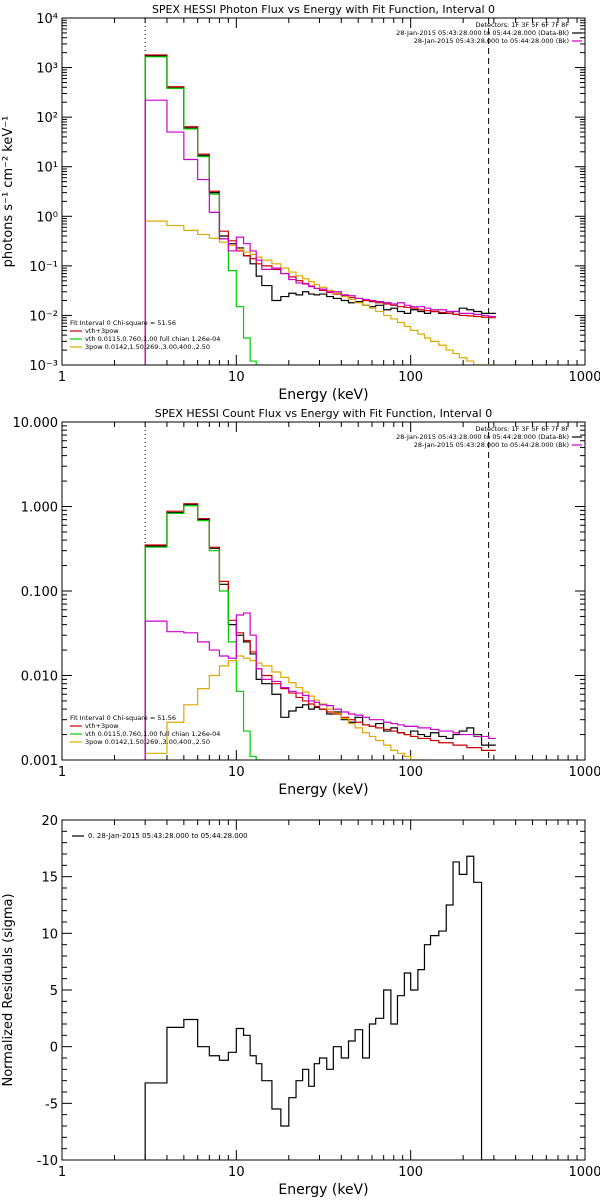  I want to click on series-vth-3pow, so click(320, 632).